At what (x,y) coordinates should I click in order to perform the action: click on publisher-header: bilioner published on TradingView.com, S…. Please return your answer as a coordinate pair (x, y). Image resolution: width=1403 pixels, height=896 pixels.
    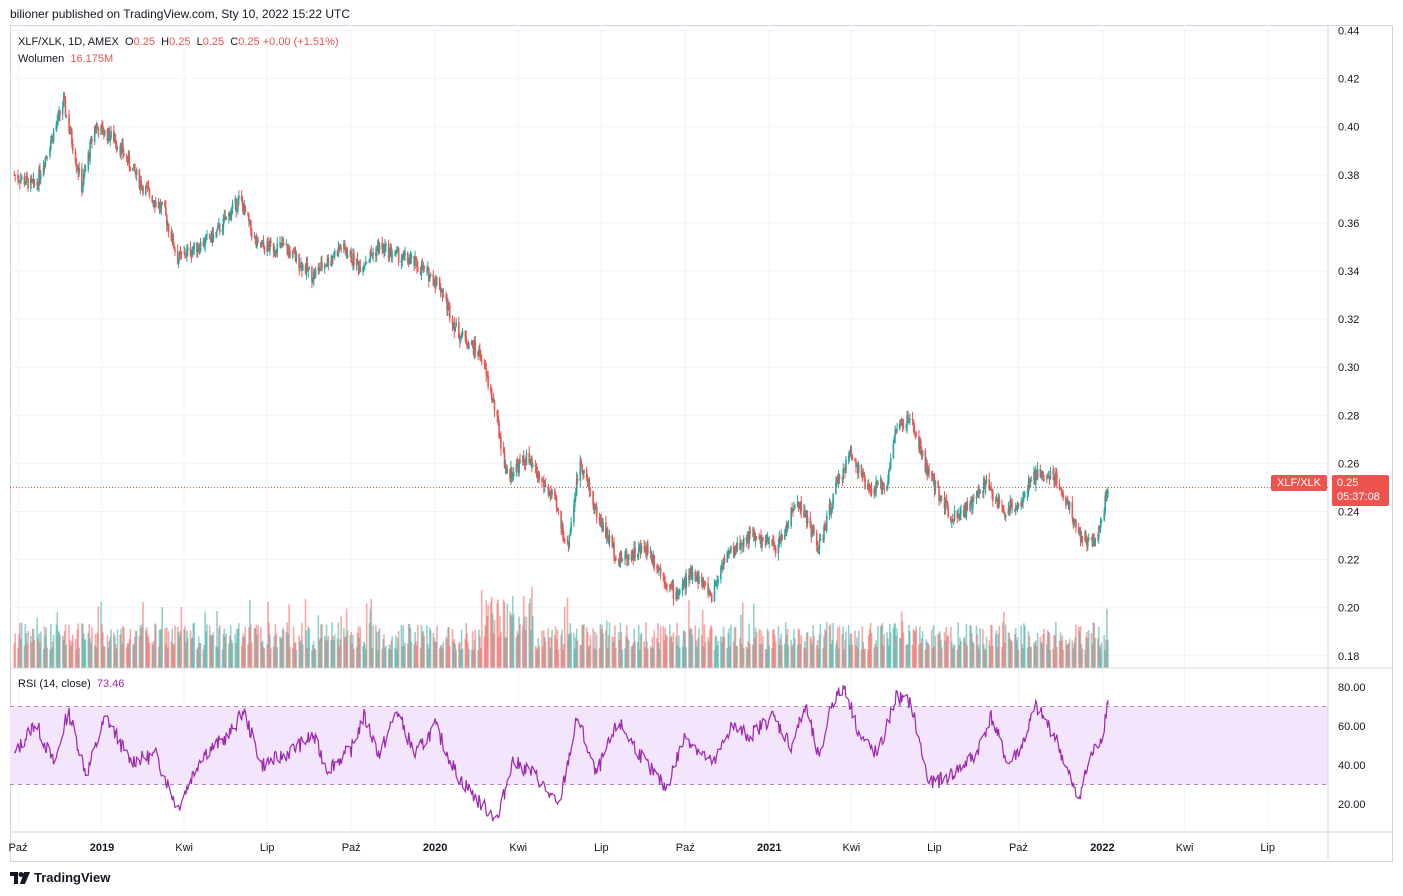
    Looking at the image, I should click on (180, 14).